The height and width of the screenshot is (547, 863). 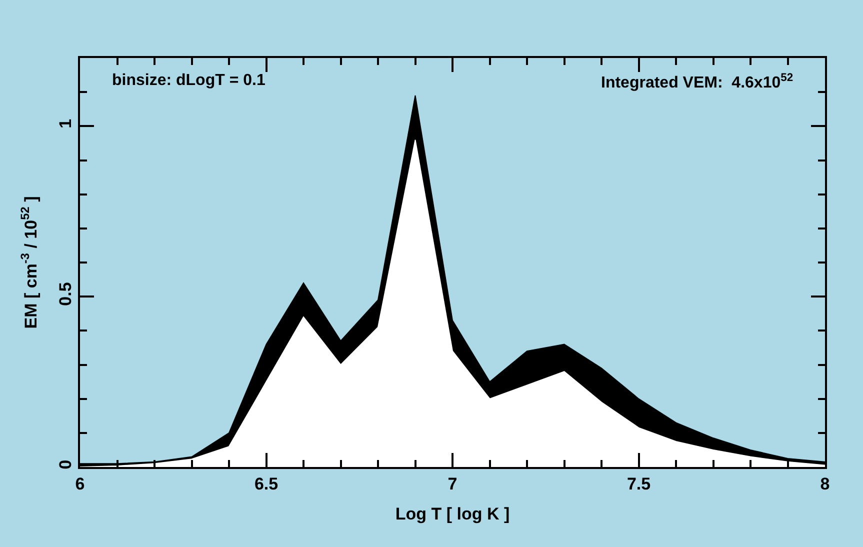 What do you see at coordinates (452, 514) in the screenshot?
I see `x-axis-title: Log T [ log K ]` at bounding box center [452, 514].